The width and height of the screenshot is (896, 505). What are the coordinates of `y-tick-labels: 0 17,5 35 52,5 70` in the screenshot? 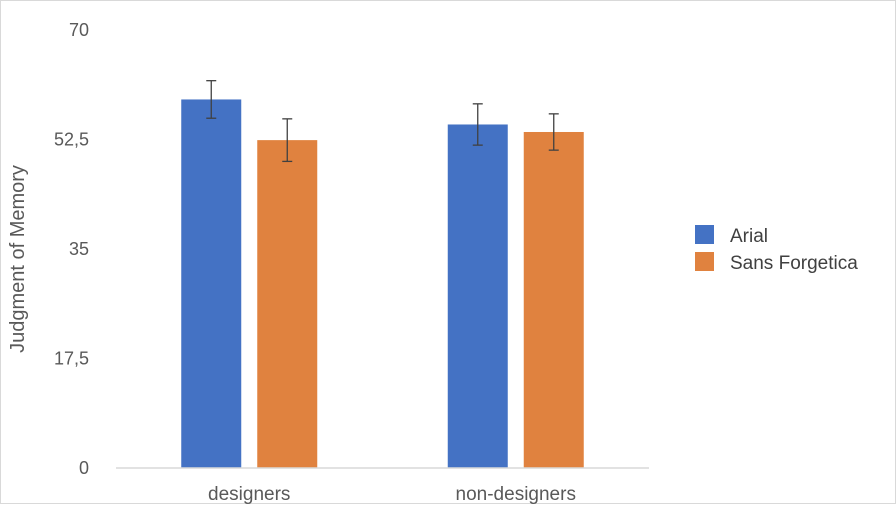 It's located at (71, 249).